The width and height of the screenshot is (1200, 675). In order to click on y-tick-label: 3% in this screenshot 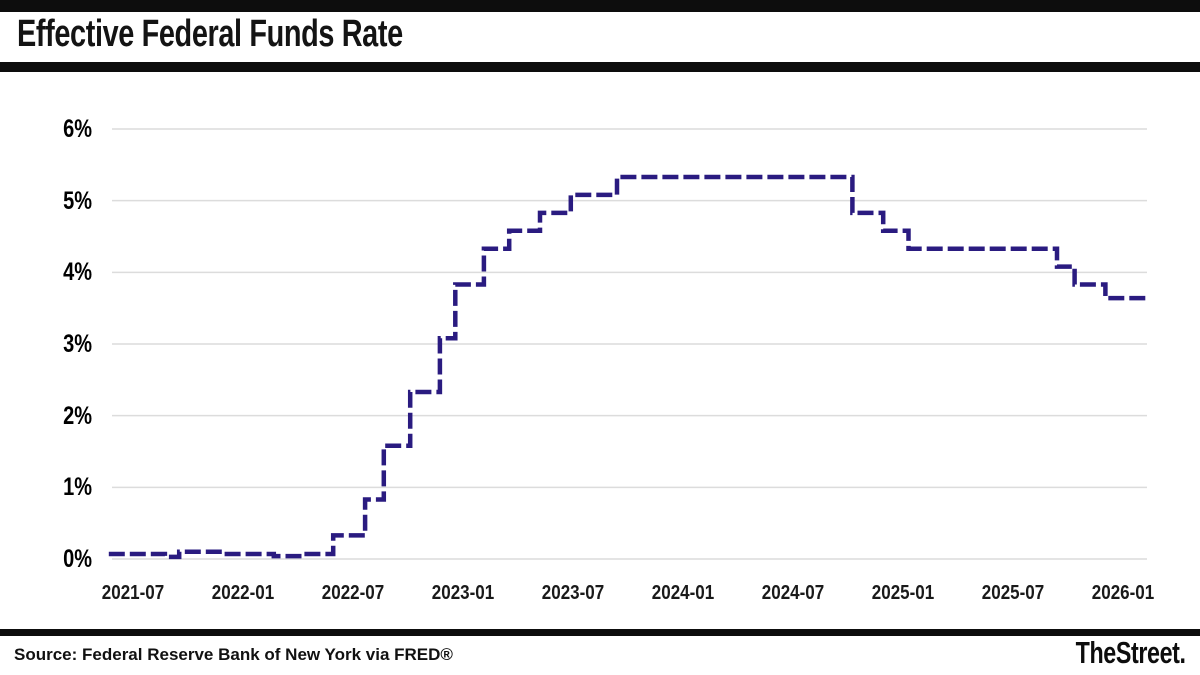, I will do `click(77, 344)`.